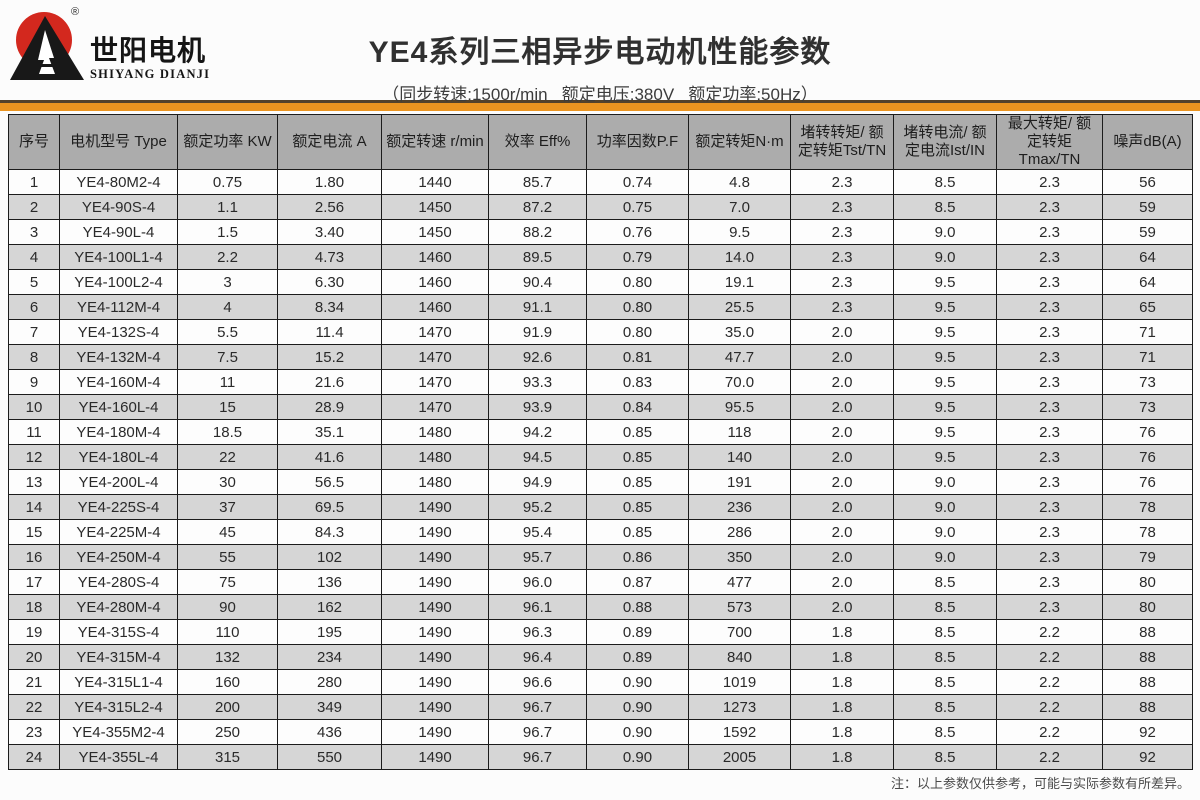 This screenshot has width=1200, height=800. Describe the element at coordinates (118, 142) in the screenshot. I see `column-header: 电机型号 Type` at that location.